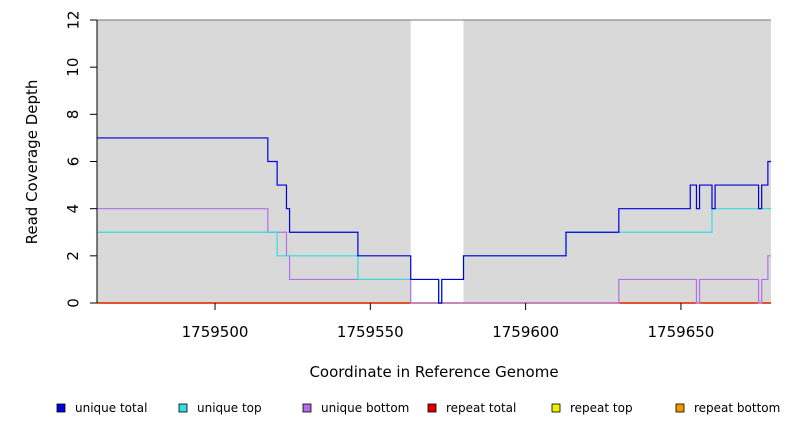 This screenshot has height=432, width=792. What do you see at coordinates (73, 67) in the screenshot?
I see `y-tick-label: 10` at bounding box center [73, 67].